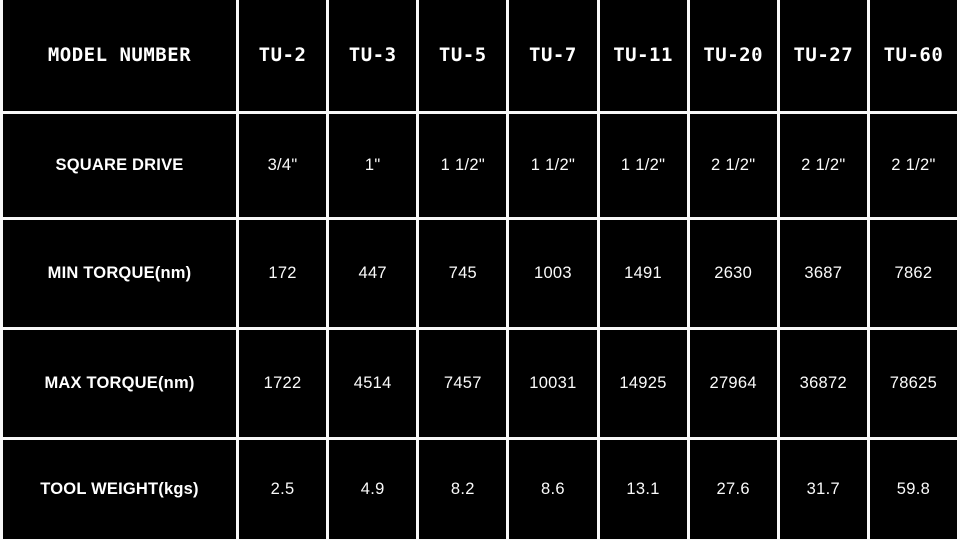 Image resolution: width=960 pixels, height=540 pixels. I want to click on table-cell: 78625, so click(913, 383).